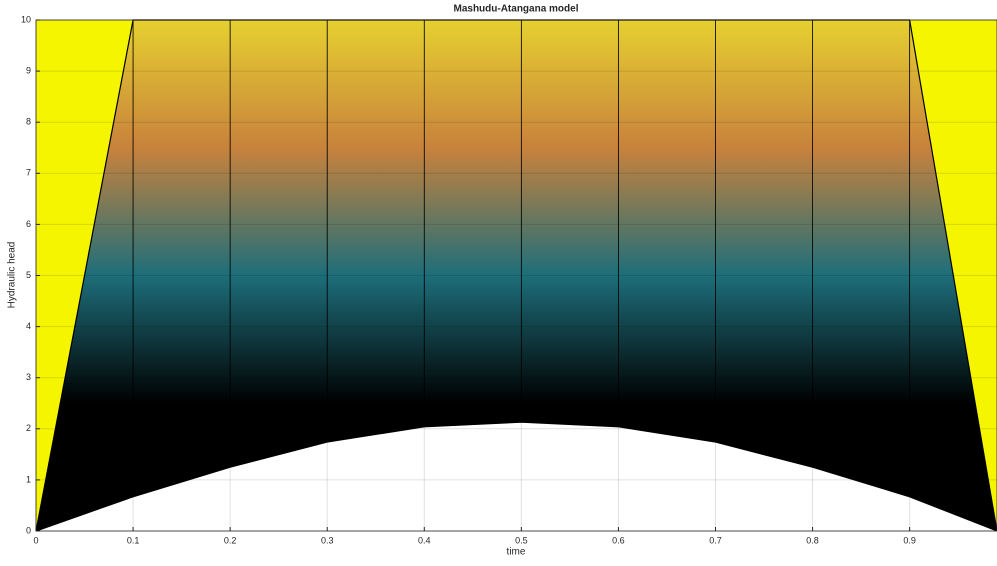  Describe the element at coordinates (133, 540) in the screenshot. I see `x-tick-label: 0.1` at that location.